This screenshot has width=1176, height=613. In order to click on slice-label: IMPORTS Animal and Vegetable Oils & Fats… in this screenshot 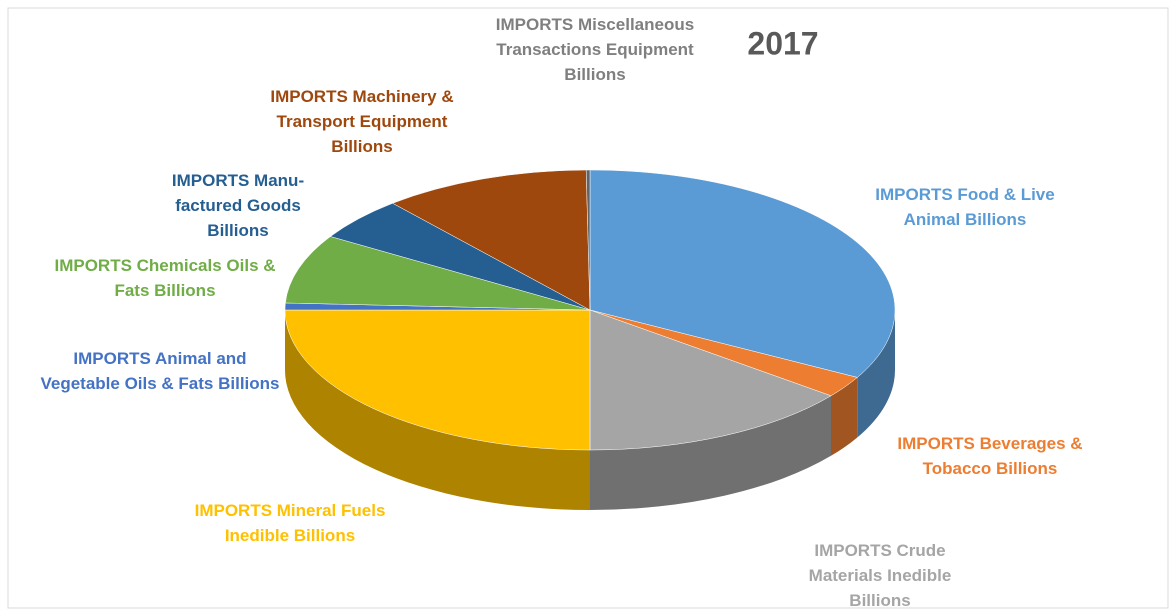, I will do `click(160, 371)`.